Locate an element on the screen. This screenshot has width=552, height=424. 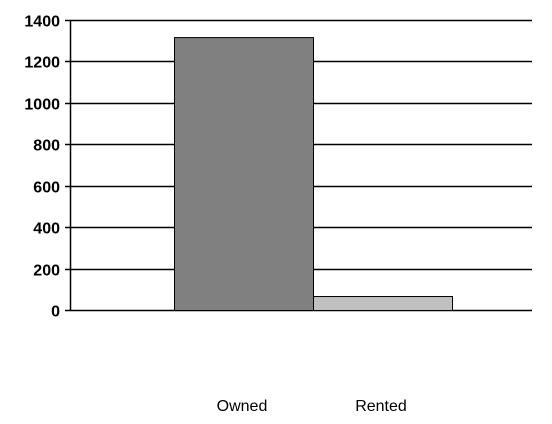
bar-rented is located at coordinates (383, 303).